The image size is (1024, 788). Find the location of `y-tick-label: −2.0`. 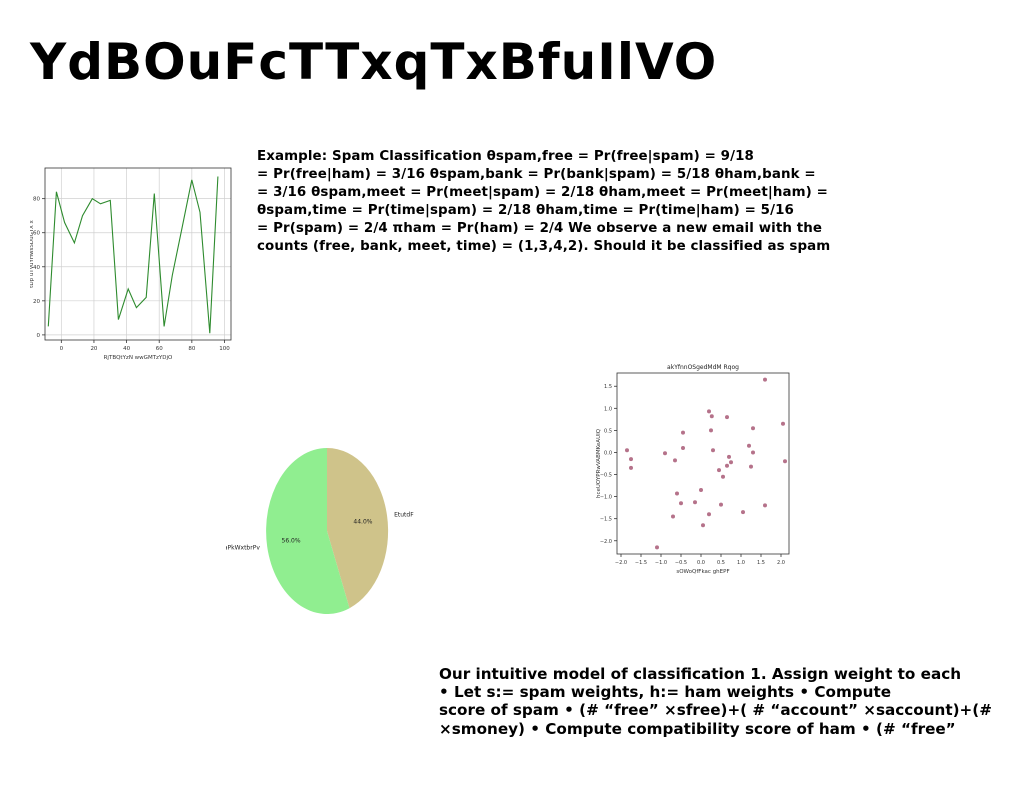

y-tick-label: −2.0 is located at coordinates (606, 542).